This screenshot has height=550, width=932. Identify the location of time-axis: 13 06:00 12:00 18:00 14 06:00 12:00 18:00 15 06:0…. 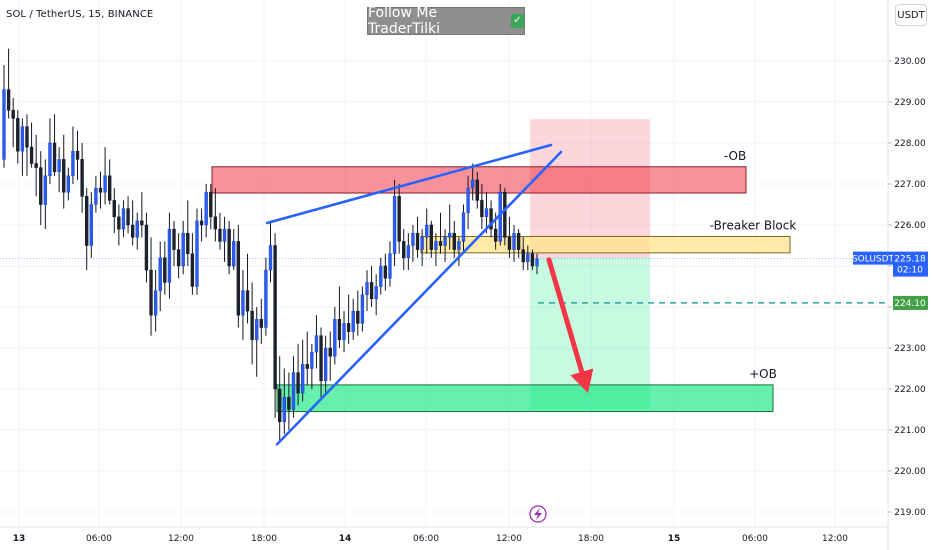
(444, 535).